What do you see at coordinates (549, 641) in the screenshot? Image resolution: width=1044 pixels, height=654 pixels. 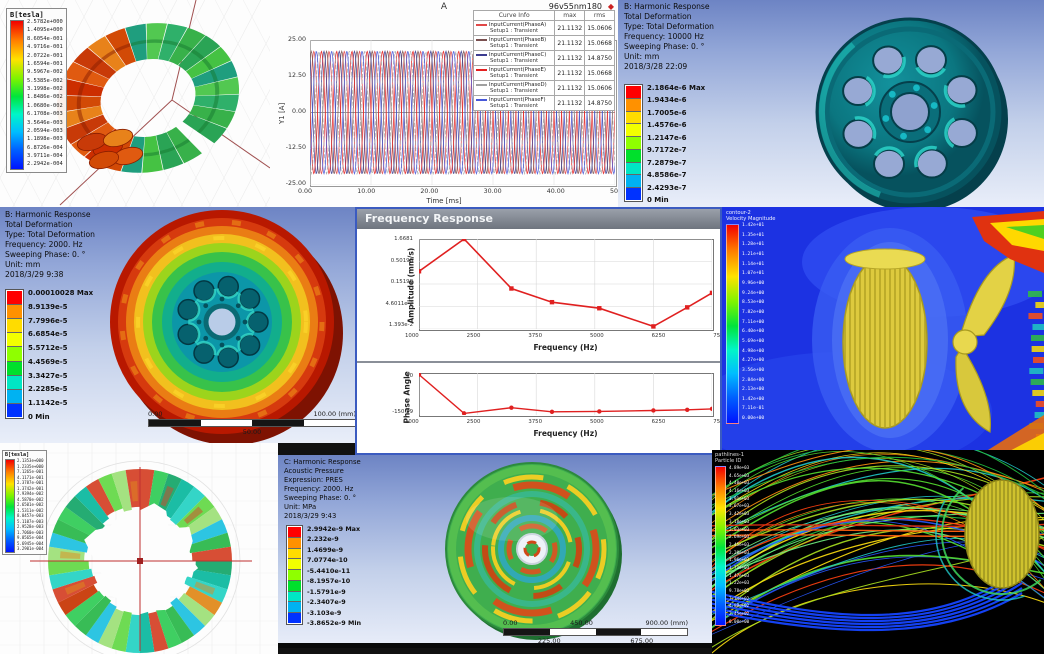 I see `ruler-label: 225.00` at bounding box center [549, 641].